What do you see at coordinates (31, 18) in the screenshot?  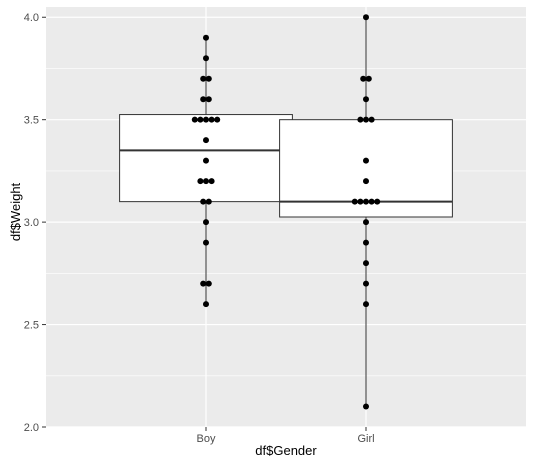 I see `y-tick-label: 4.0` at bounding box center [31, 18].